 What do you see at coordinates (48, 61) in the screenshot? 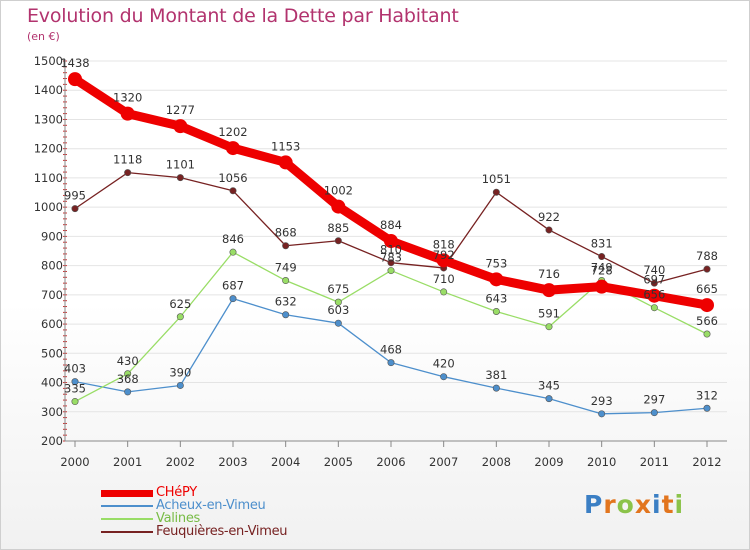
I see `y-tick-label: 1500` at bounding box center [48, 61].